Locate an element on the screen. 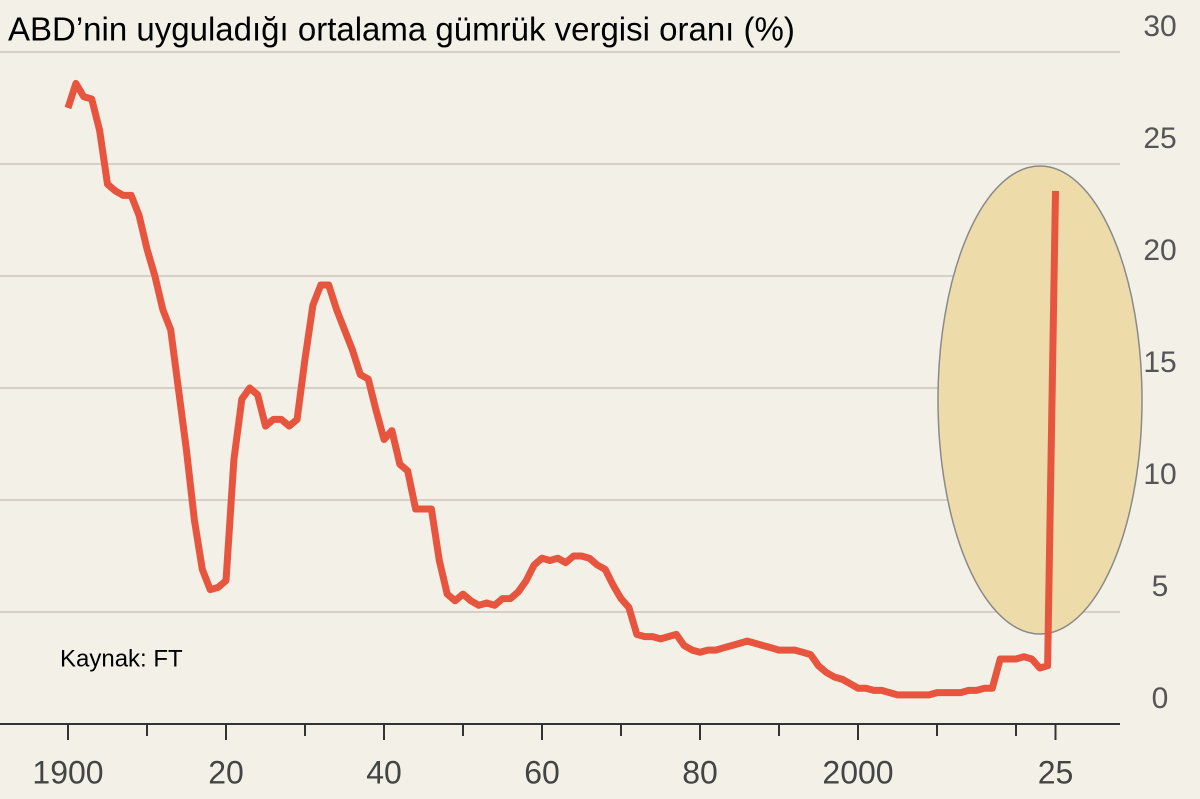 Image resolution: width=1200 pixels, height=799 pixels. highlight-ellipse is located at coordinates (1040, 400).